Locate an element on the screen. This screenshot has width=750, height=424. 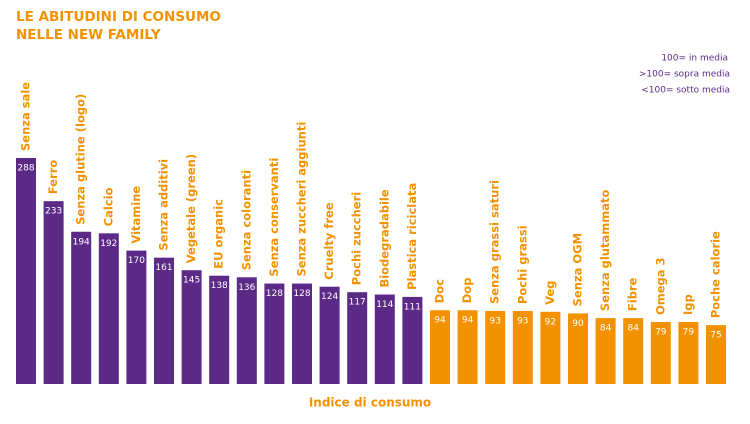
category-label: Doc is located at coordinates (440, 291).